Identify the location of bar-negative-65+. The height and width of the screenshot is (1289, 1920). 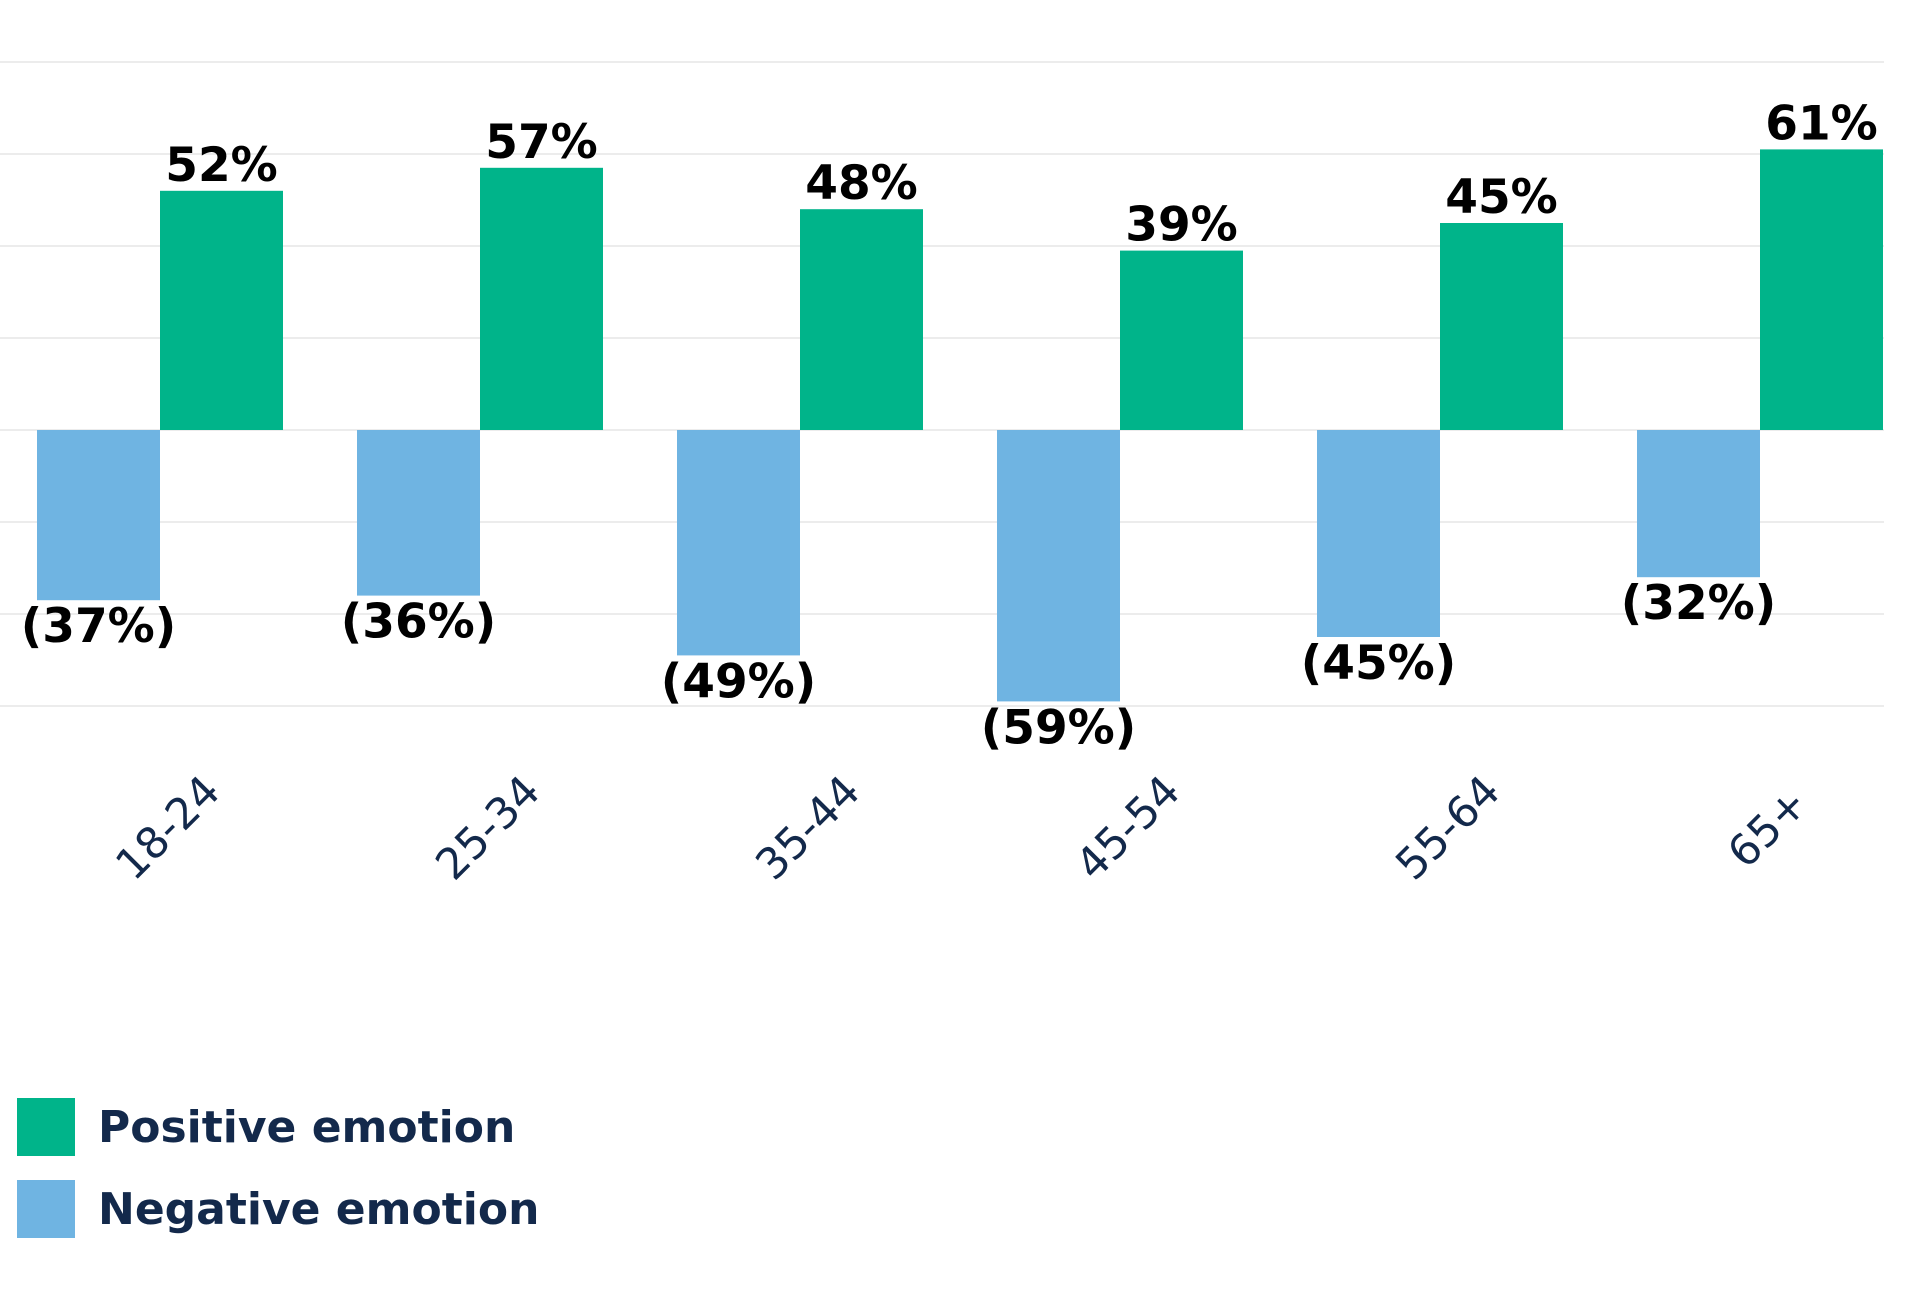
(1698, 504).